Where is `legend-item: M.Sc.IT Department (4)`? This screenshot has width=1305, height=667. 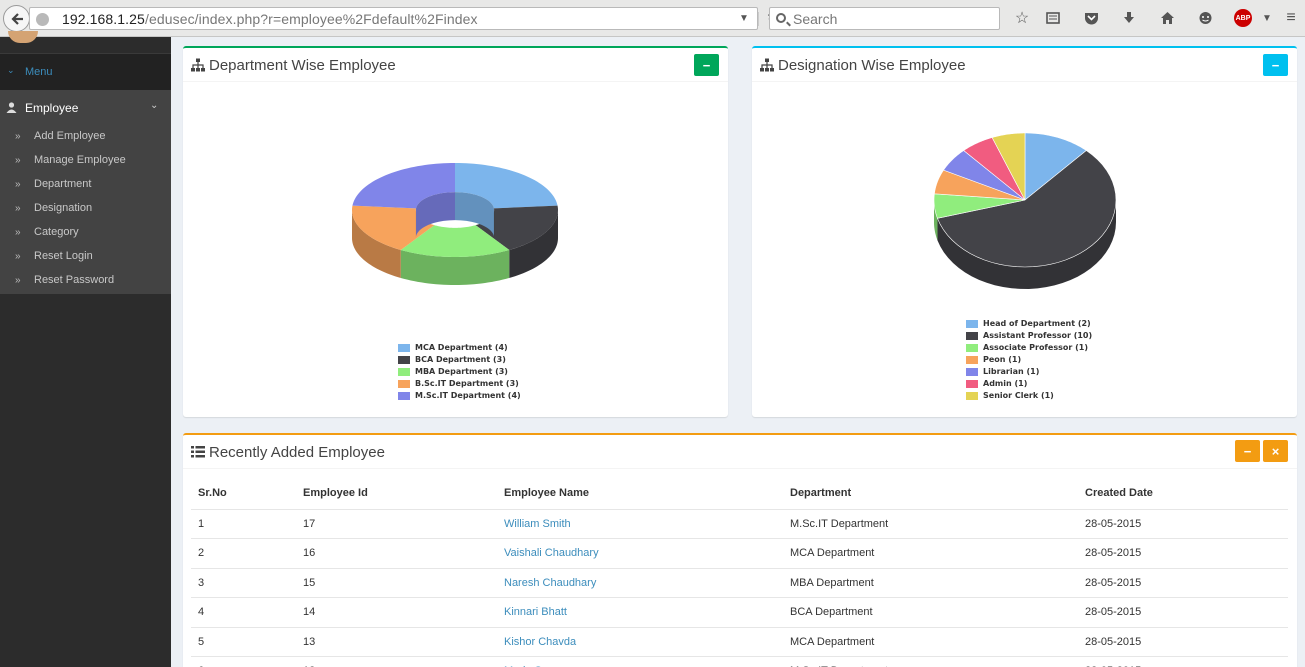
legend-item: M.Sc.IT Department (4) is located at coordinates (459, 396).